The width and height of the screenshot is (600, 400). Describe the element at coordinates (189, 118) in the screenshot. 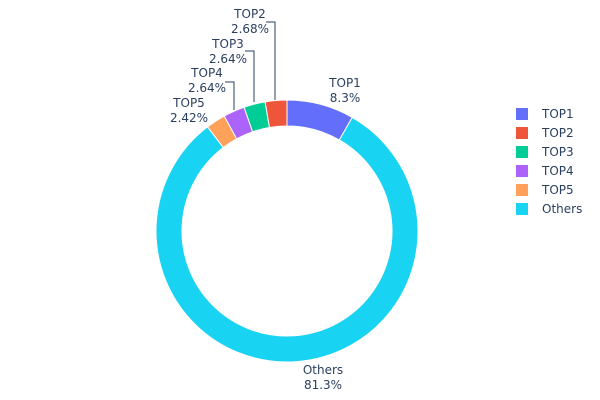

I see `slice-value-label: 2.42%` at that location.